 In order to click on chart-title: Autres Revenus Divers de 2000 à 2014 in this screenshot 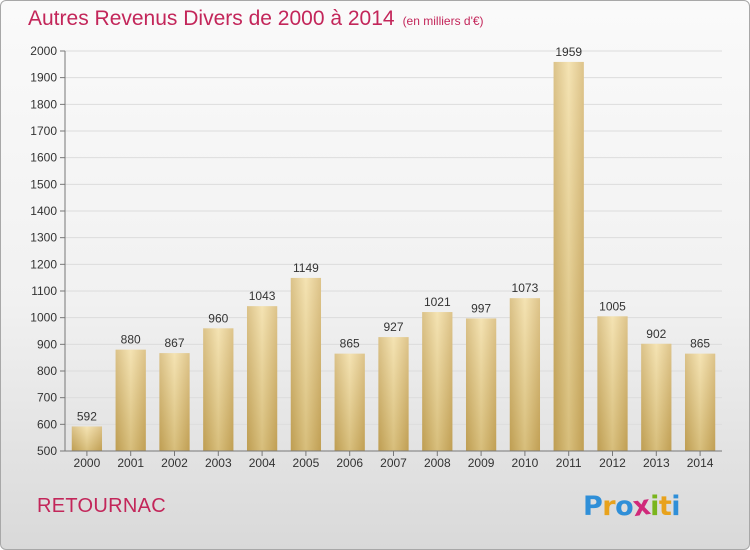, I will do `click(211, 18)`.